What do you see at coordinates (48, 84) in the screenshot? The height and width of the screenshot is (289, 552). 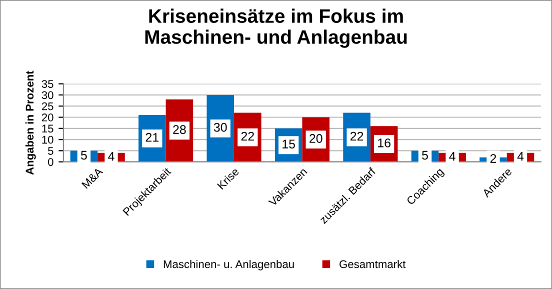 I see `y-tick-label: 35` at bounding box center [48, 84].